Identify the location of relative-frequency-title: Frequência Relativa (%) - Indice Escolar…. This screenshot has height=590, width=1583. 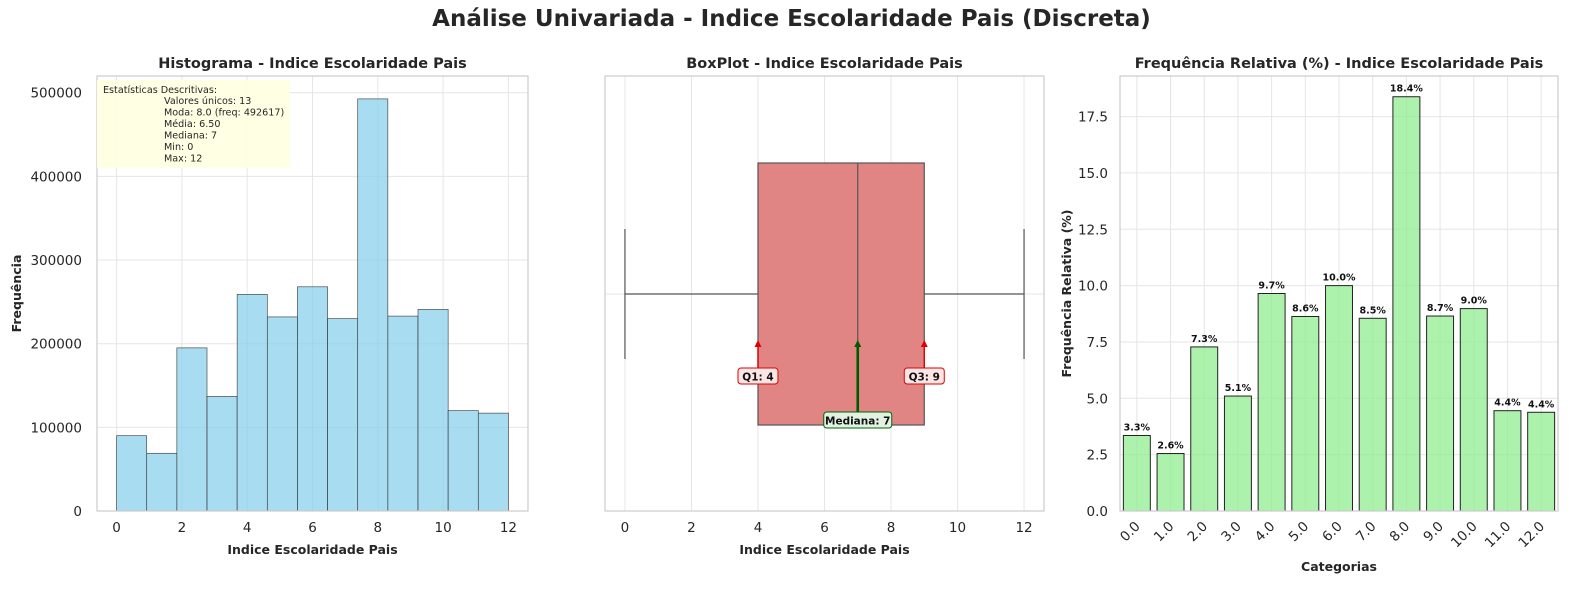
(1339, 64).